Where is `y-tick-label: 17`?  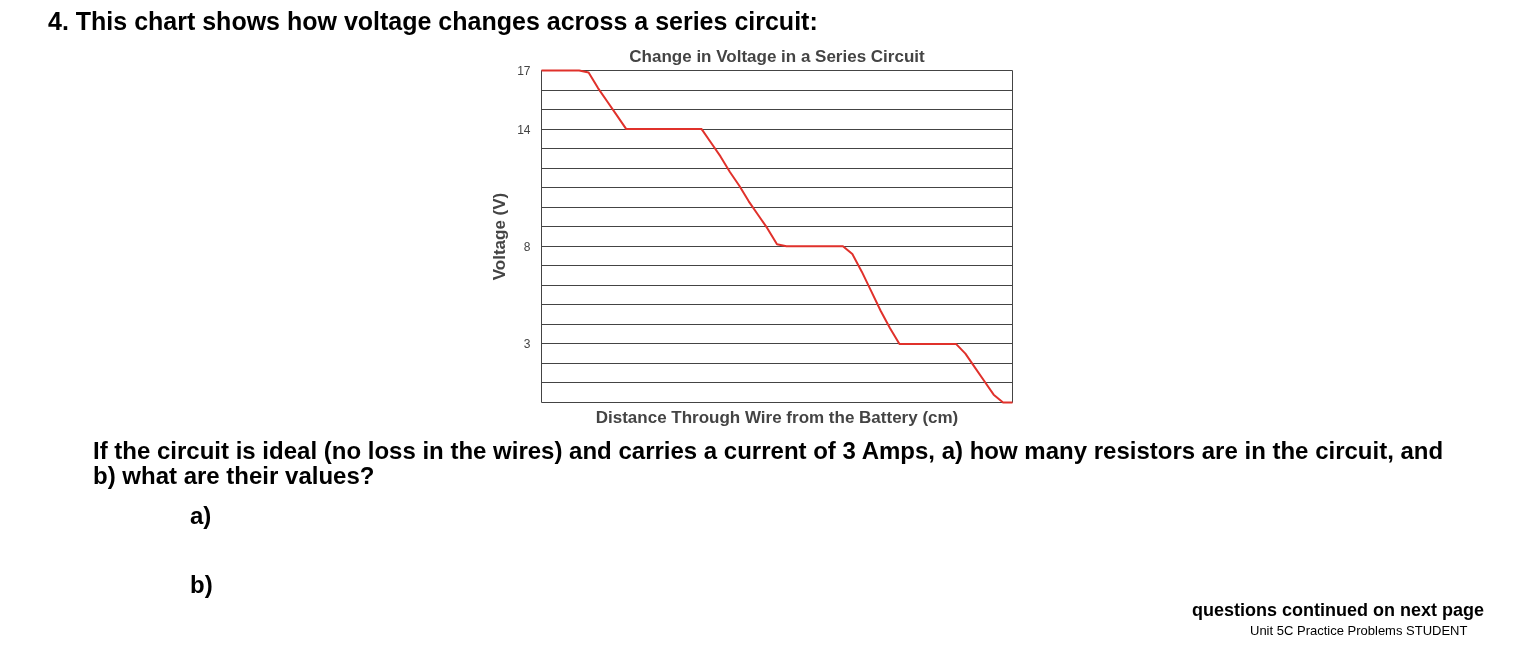 y-tick-label: 17 is located at coordinates (524, 71).